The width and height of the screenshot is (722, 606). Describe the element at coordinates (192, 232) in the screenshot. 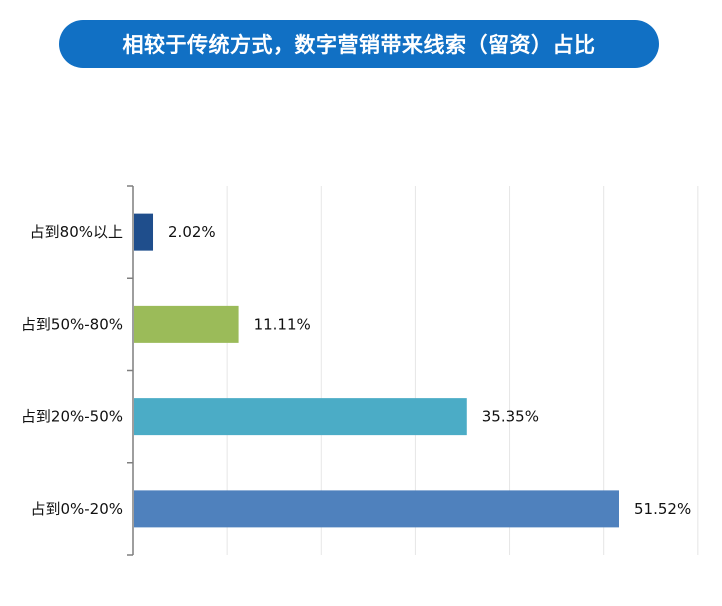

I see `data-label: 2.02%` at that location.